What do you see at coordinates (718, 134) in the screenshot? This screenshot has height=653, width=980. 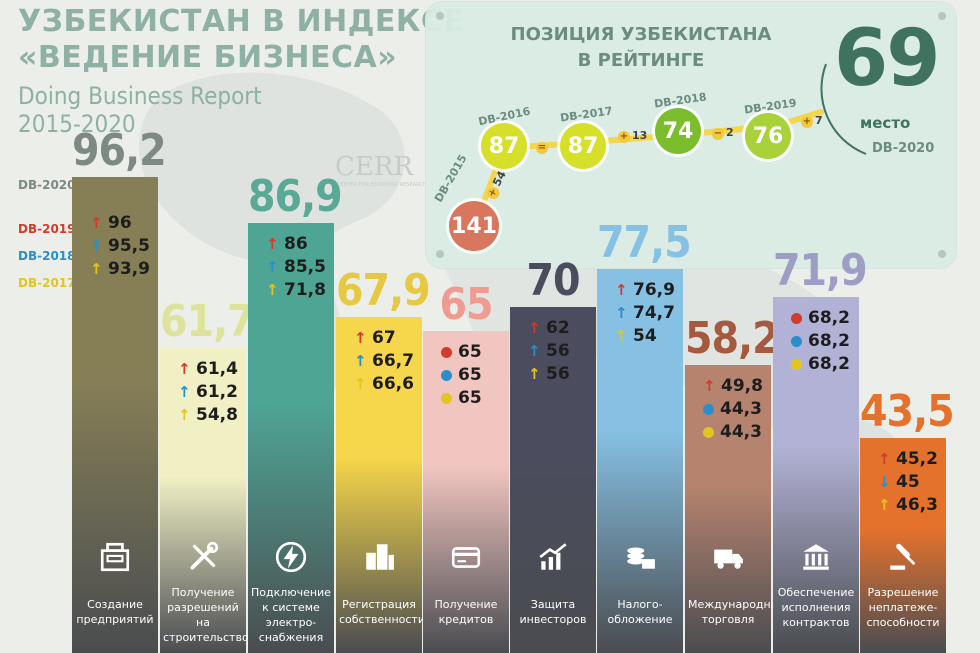 I see `minus-icon: −` at bounding box center [718, 134].